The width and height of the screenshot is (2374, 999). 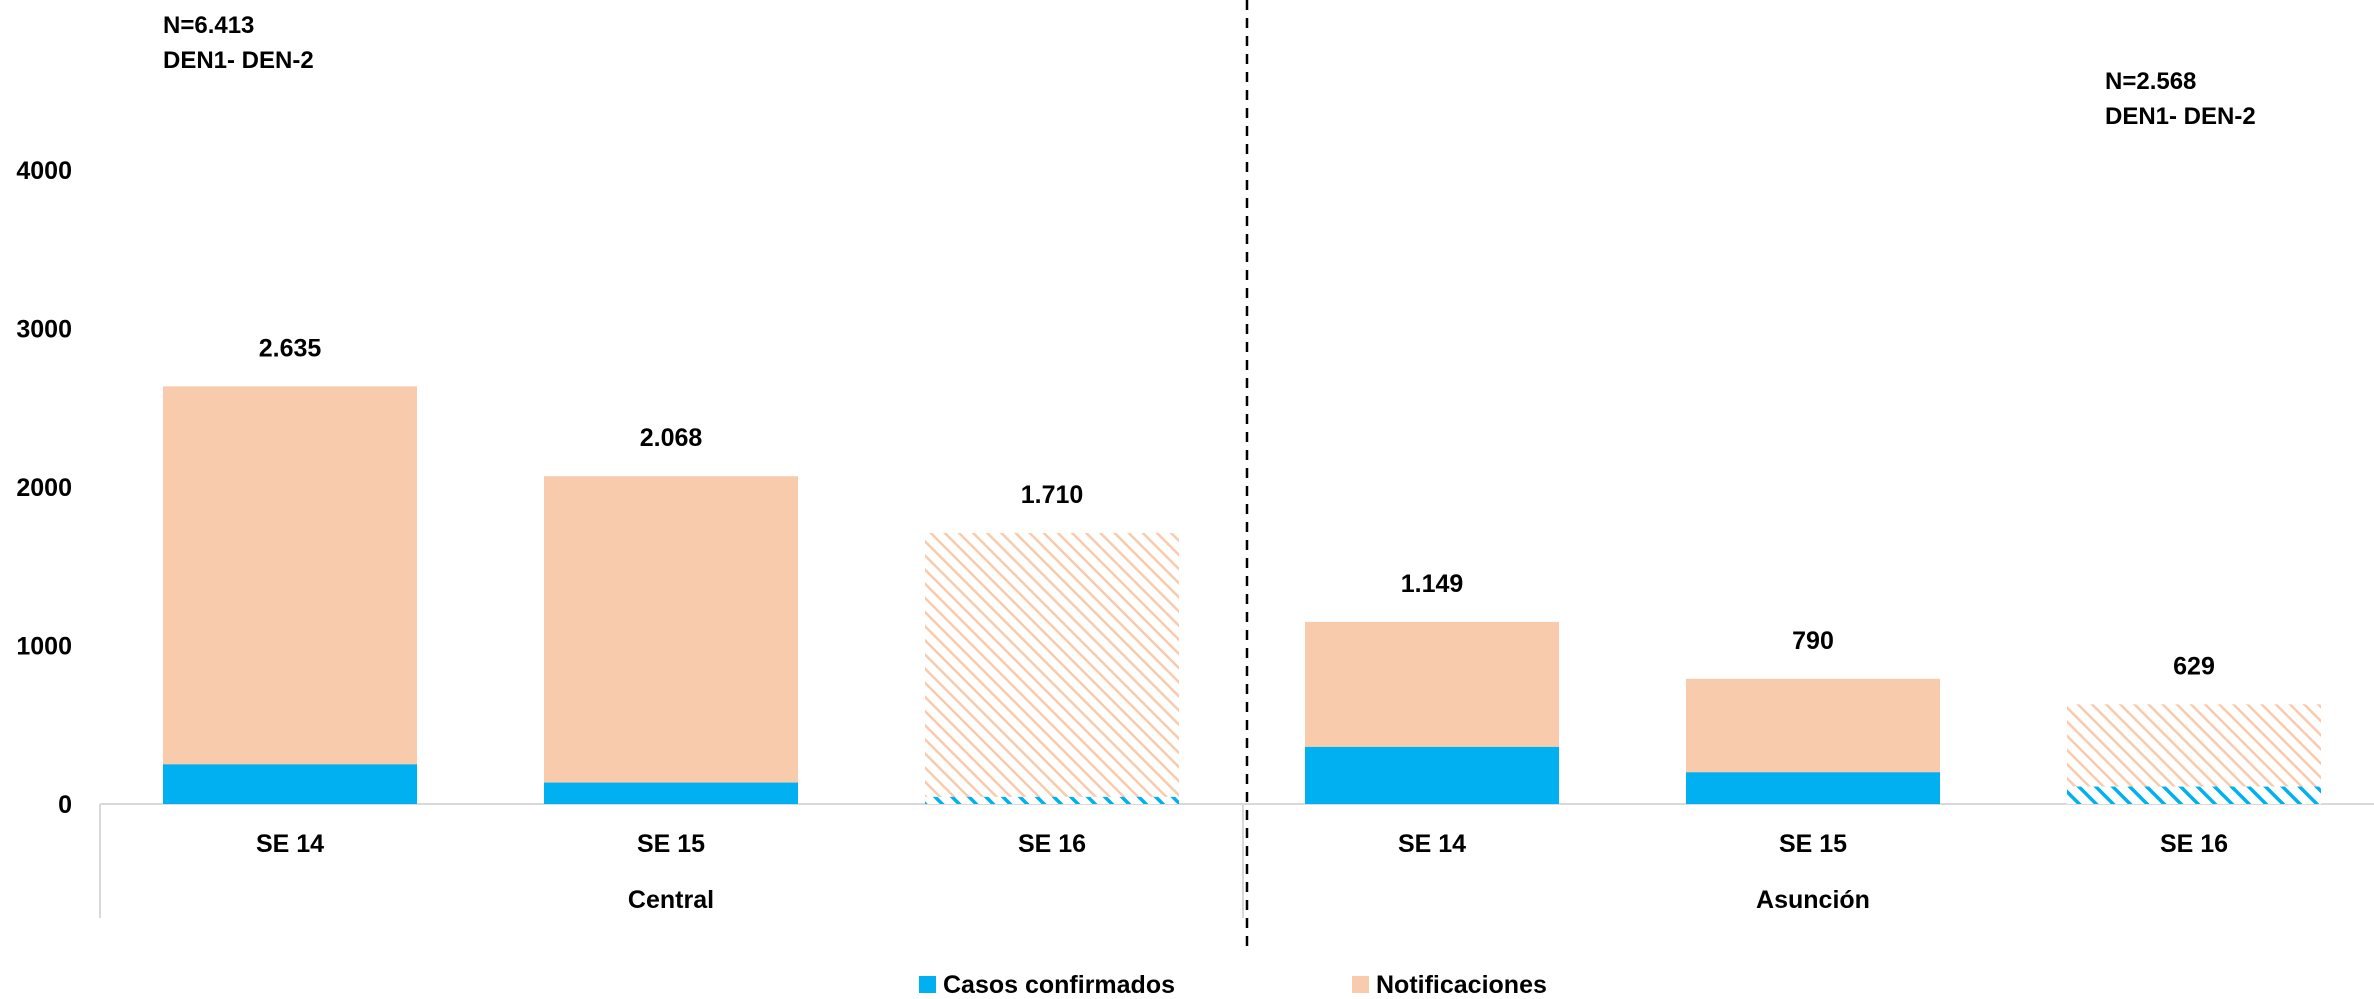 I want to click on legend-label: Casos confirmados, so click(x=1059, y=985).